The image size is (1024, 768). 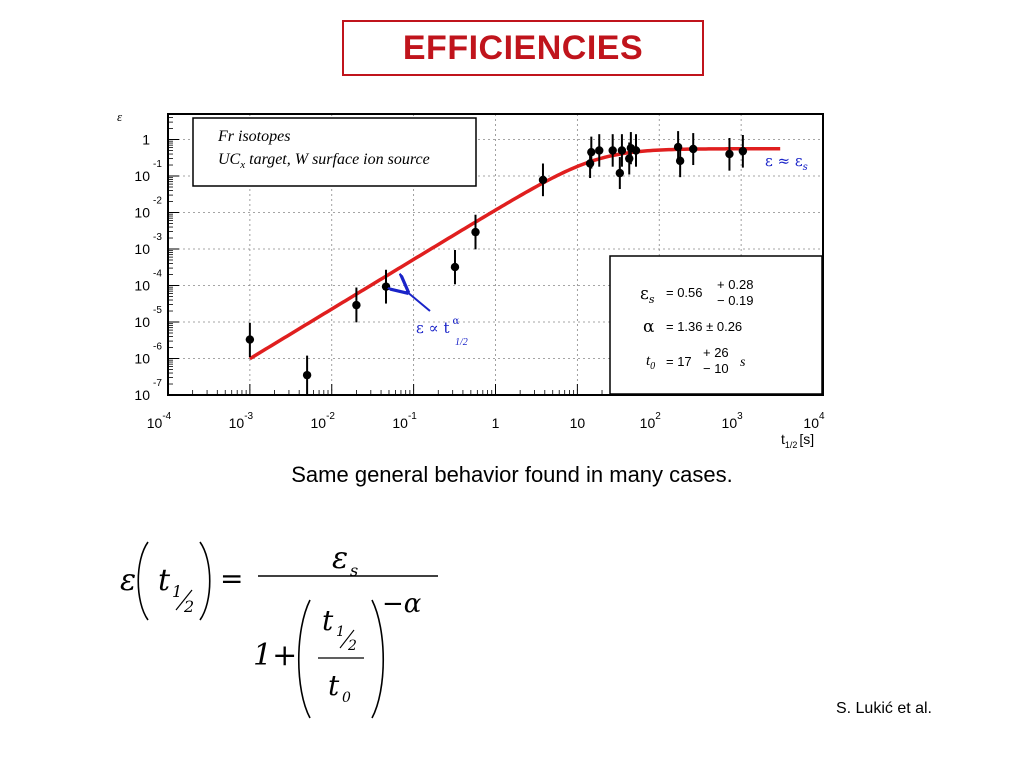 I want to click on y-tick-exponent: -4, so click(x=157, y=274).